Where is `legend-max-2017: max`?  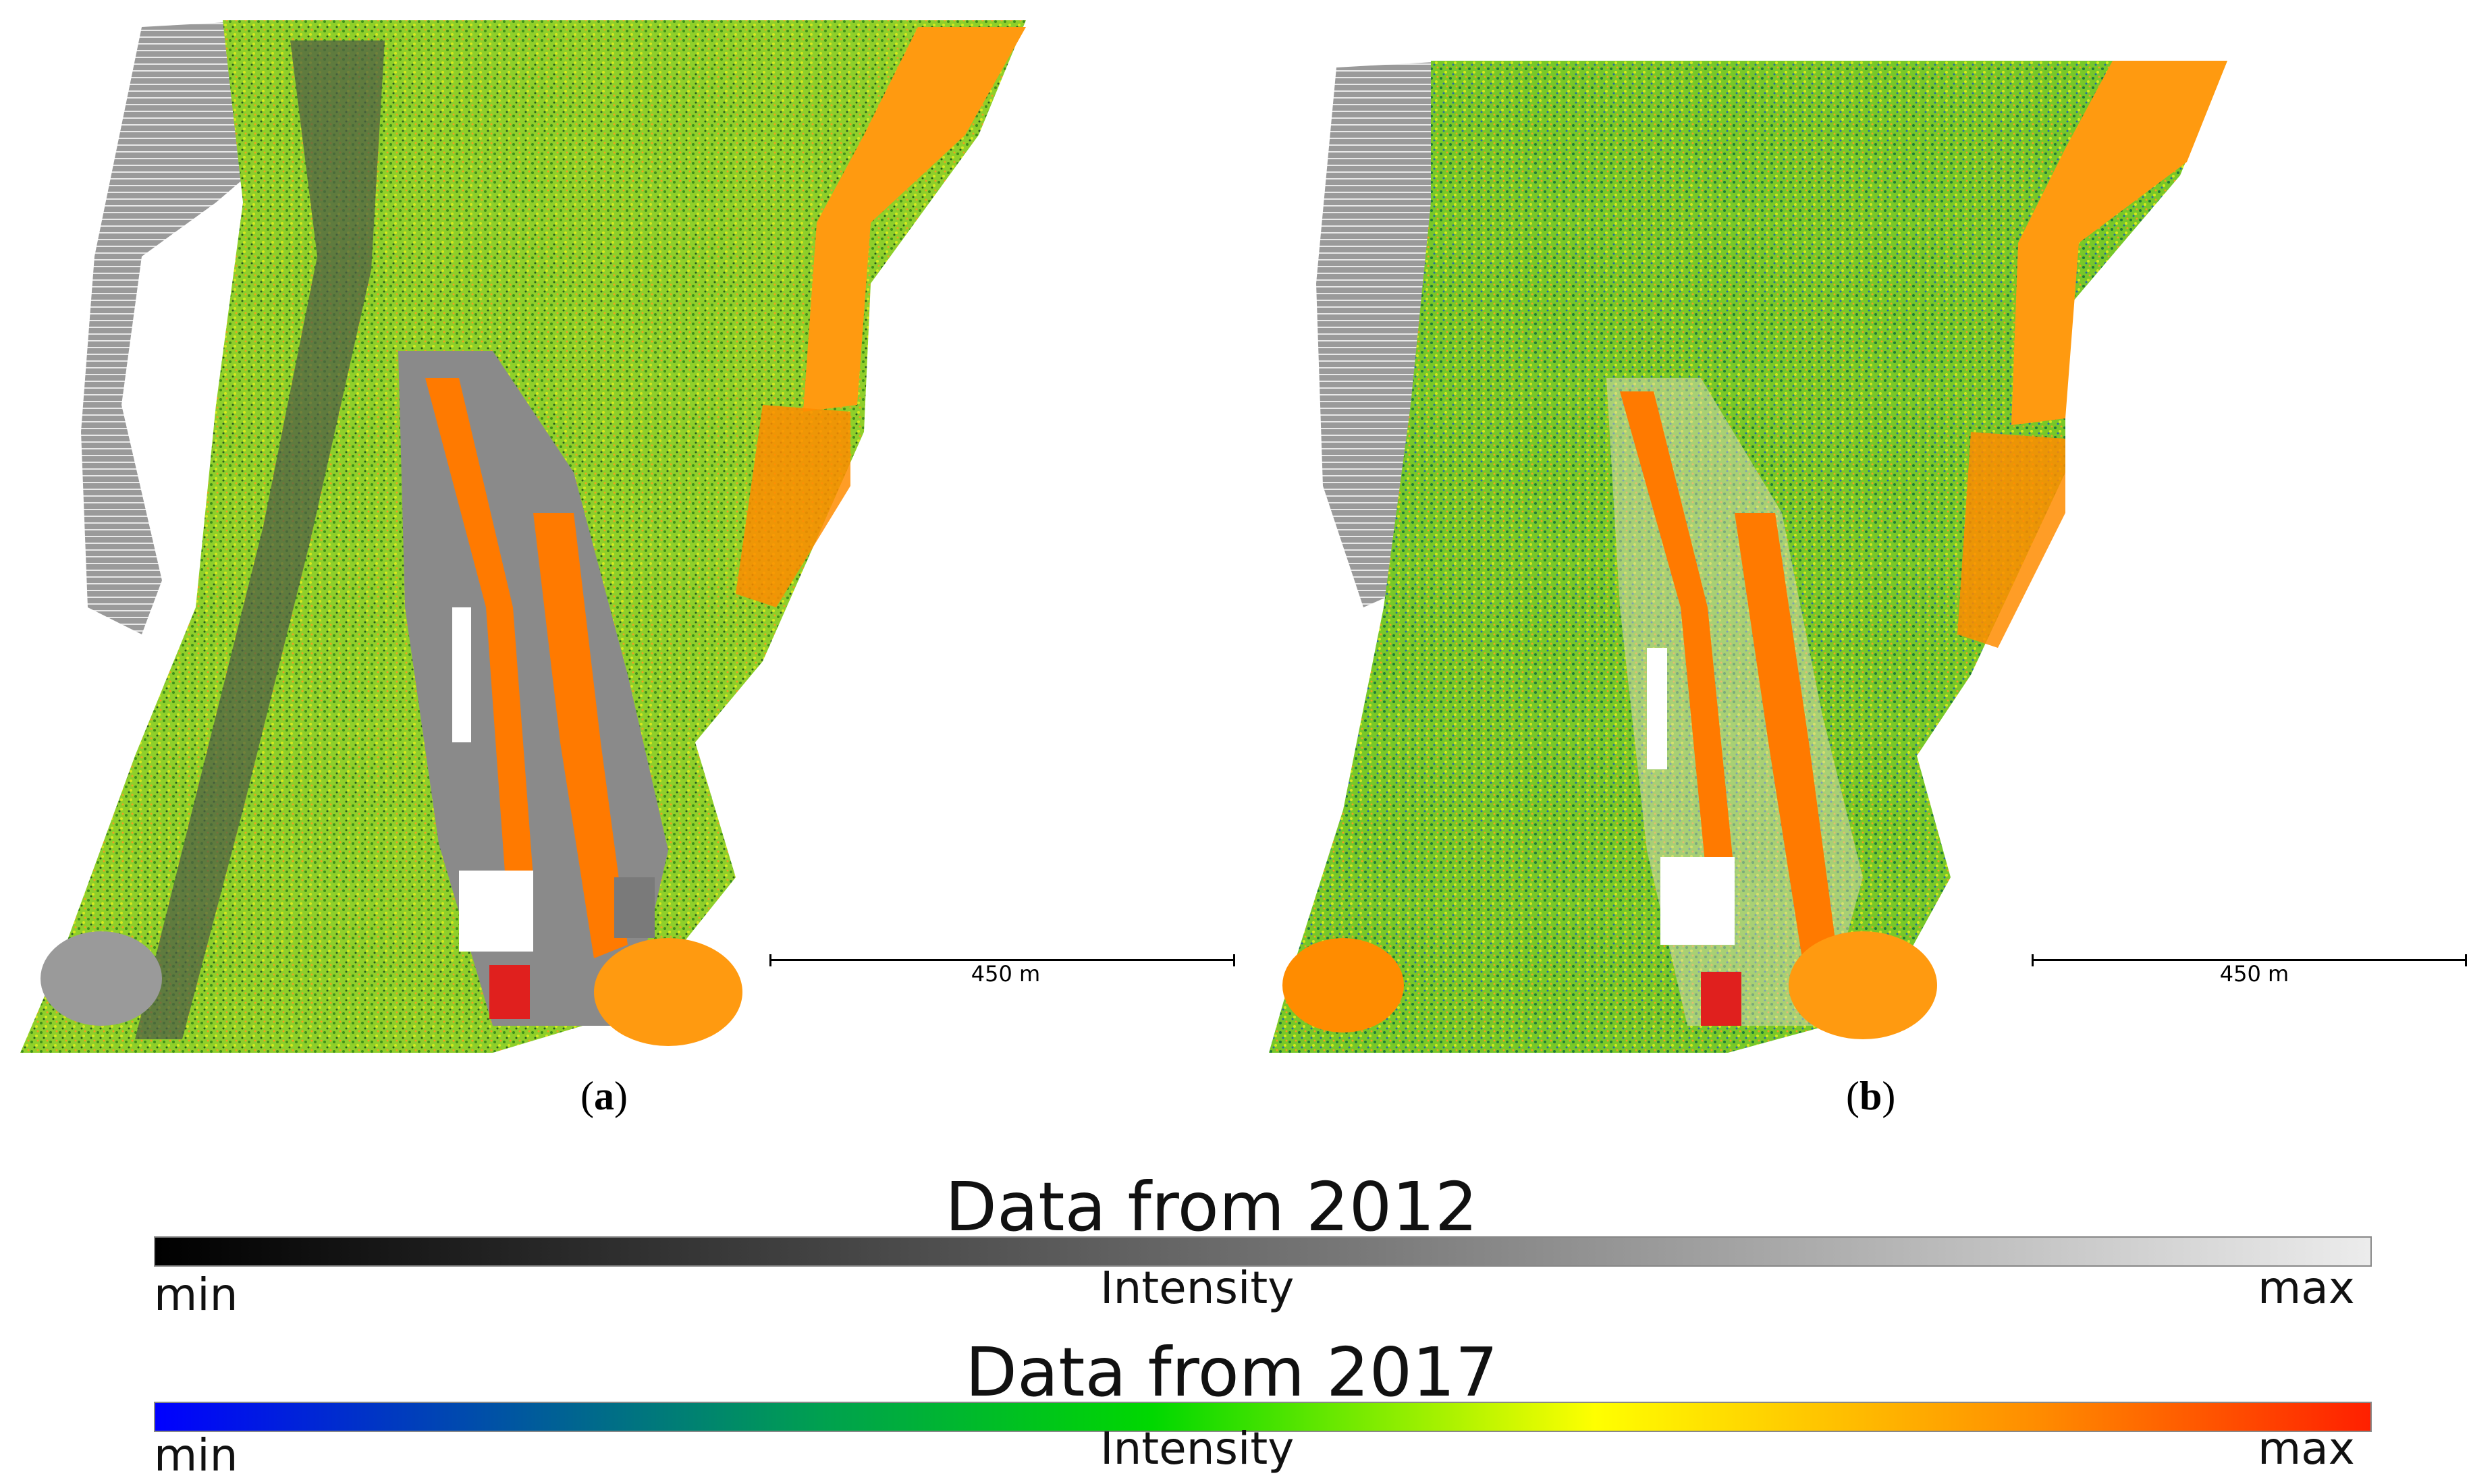
legend-max-2017: max is located at coordinates (2306, 1449).